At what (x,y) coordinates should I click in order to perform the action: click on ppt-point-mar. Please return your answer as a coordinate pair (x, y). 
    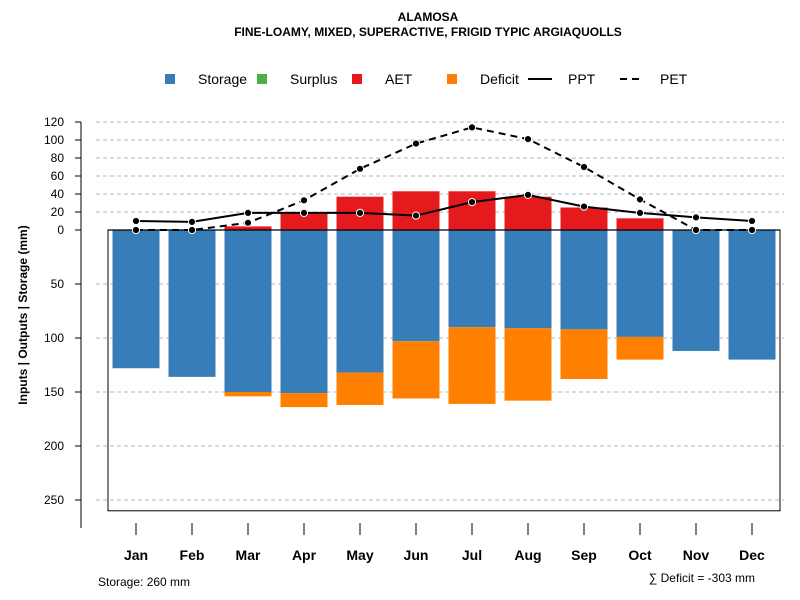
    Looking at the image, I should click on (248, 212).